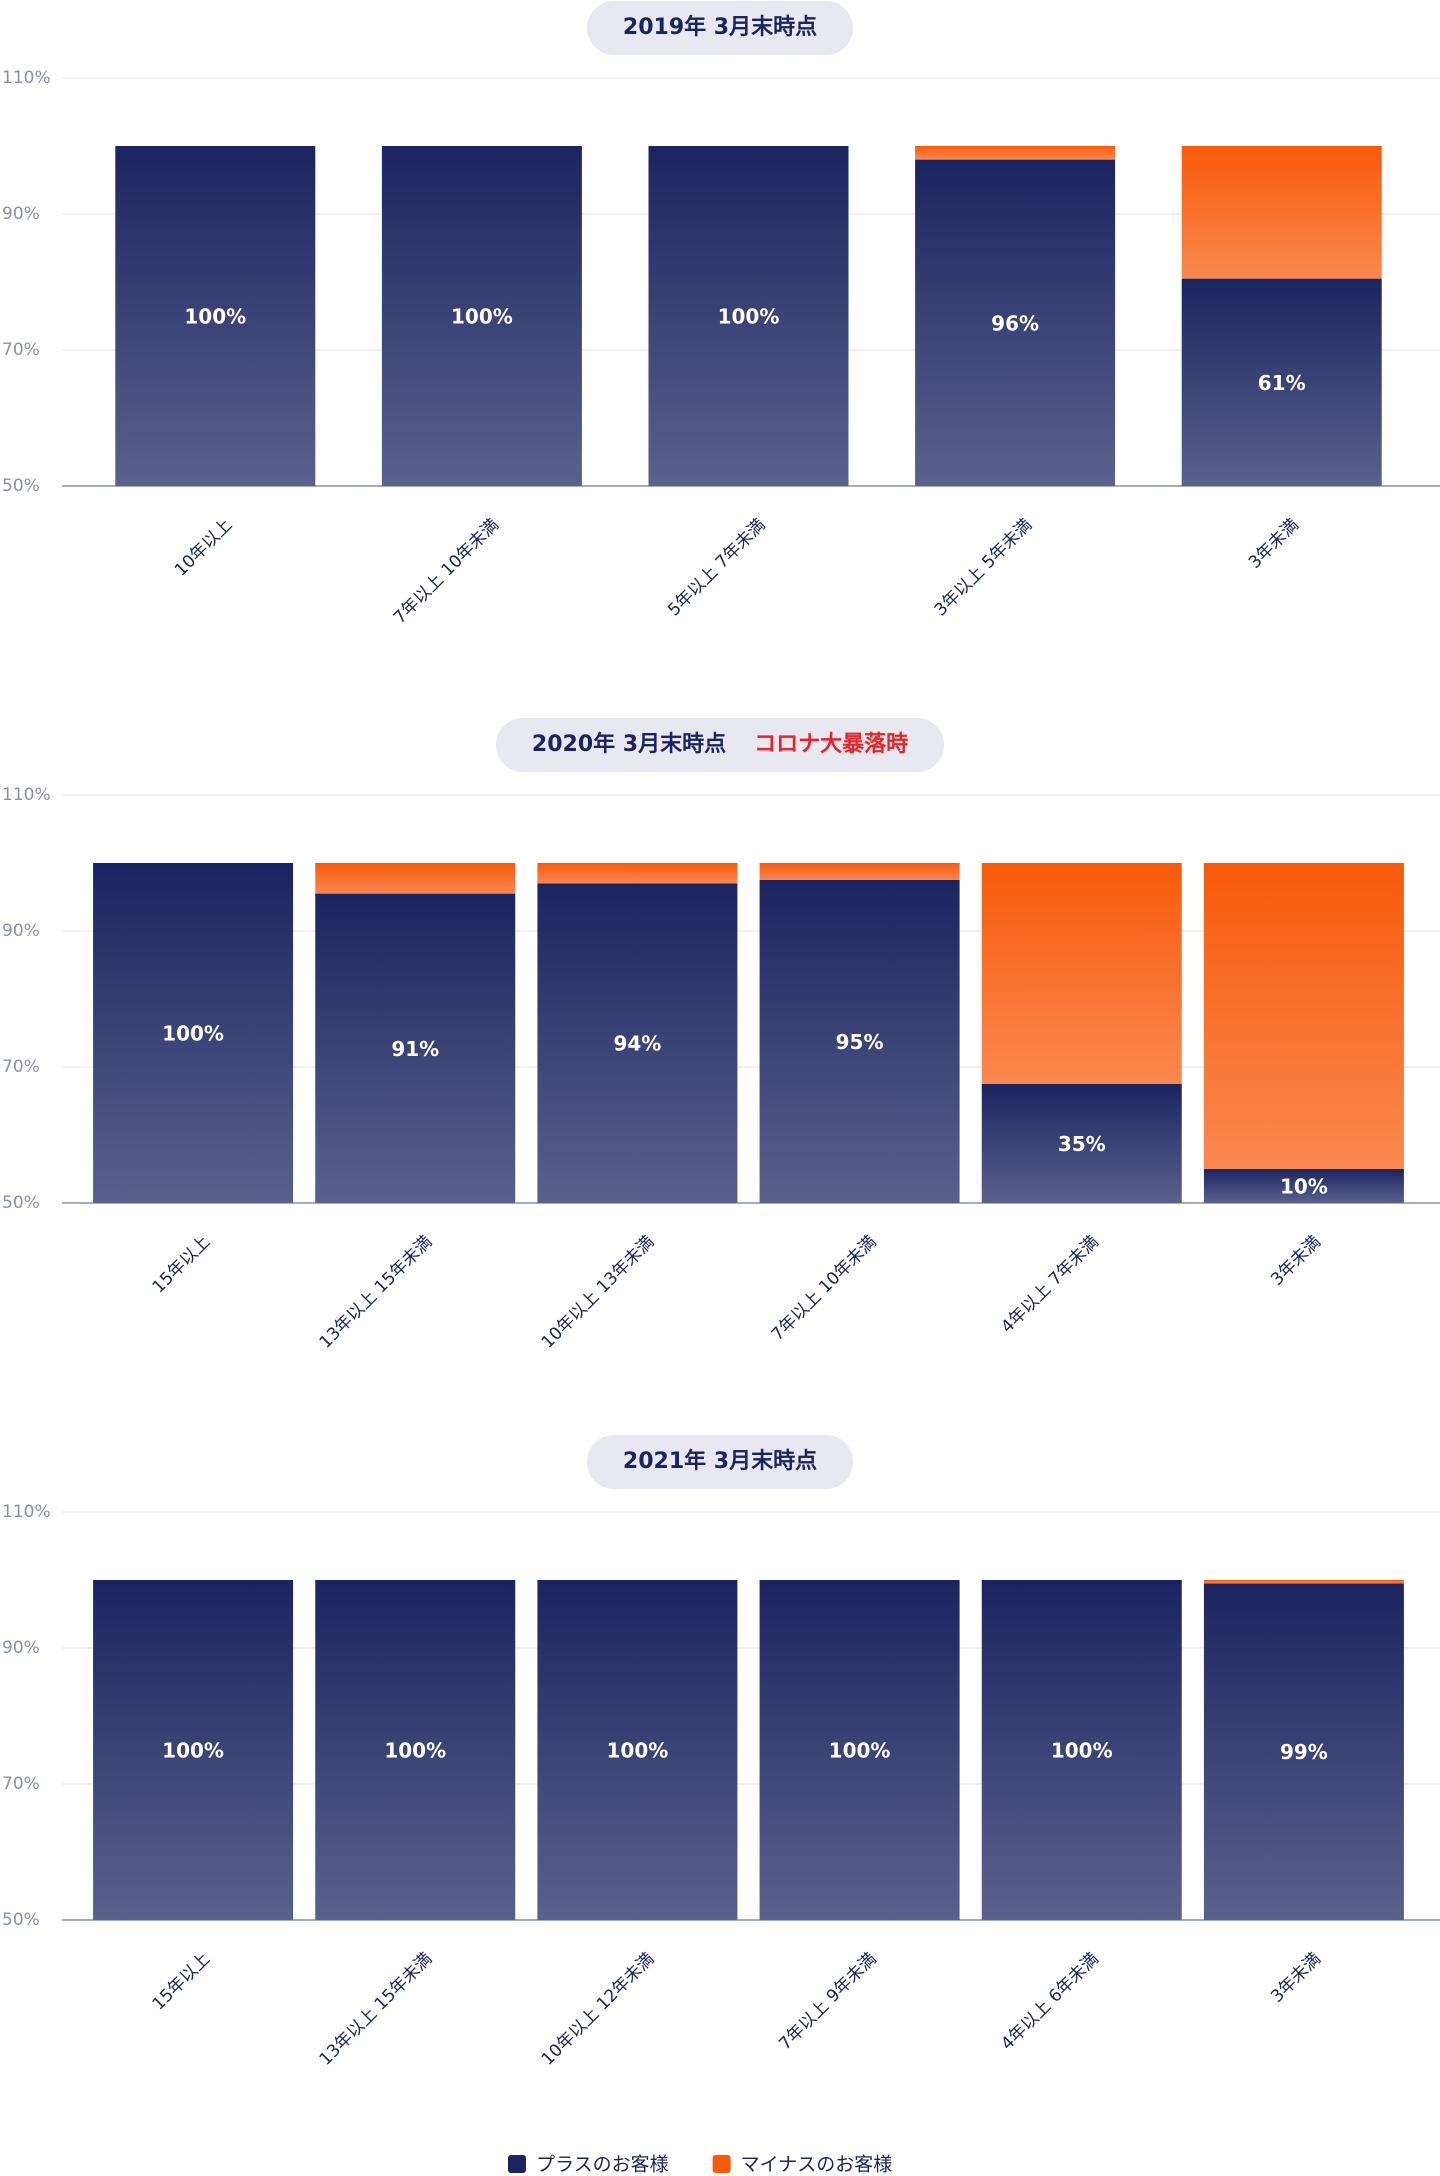 The height and width of the screenshot is (2176, 1440). I want to click on x-tick-label: 3年以上 5年未満, so click(983, 567).